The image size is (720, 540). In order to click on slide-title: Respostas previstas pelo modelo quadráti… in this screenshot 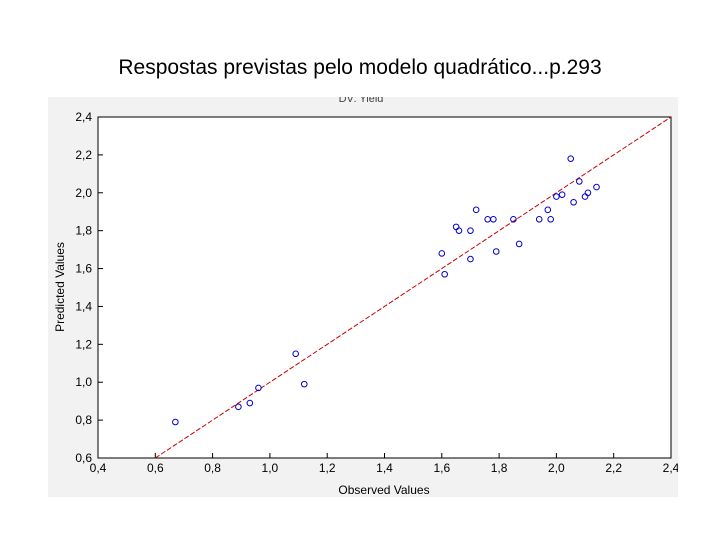, I will do `click(360, 67)`.